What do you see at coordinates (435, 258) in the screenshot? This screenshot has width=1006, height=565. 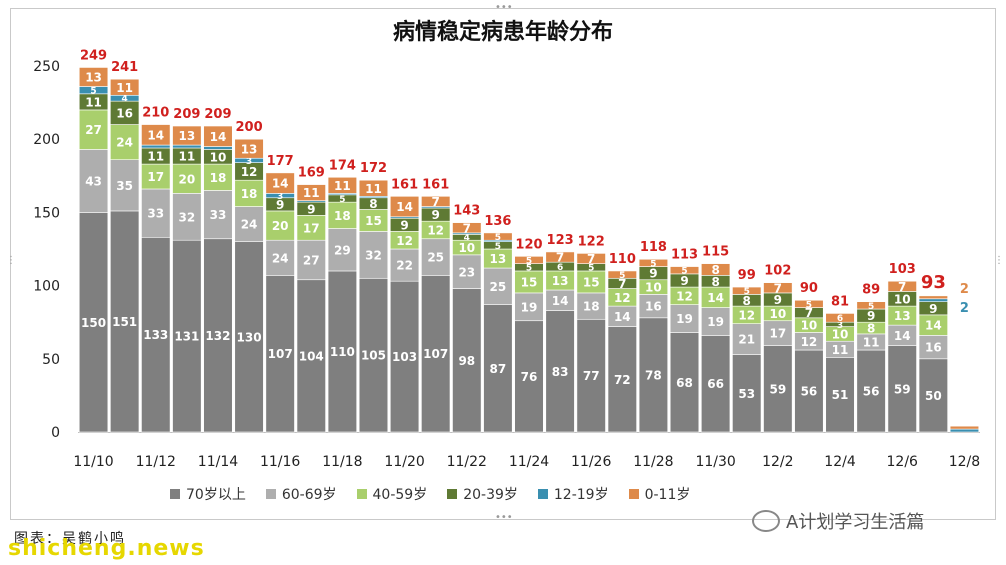 I see `segment-label-11-1: 25` at bounding box center [435, 258].